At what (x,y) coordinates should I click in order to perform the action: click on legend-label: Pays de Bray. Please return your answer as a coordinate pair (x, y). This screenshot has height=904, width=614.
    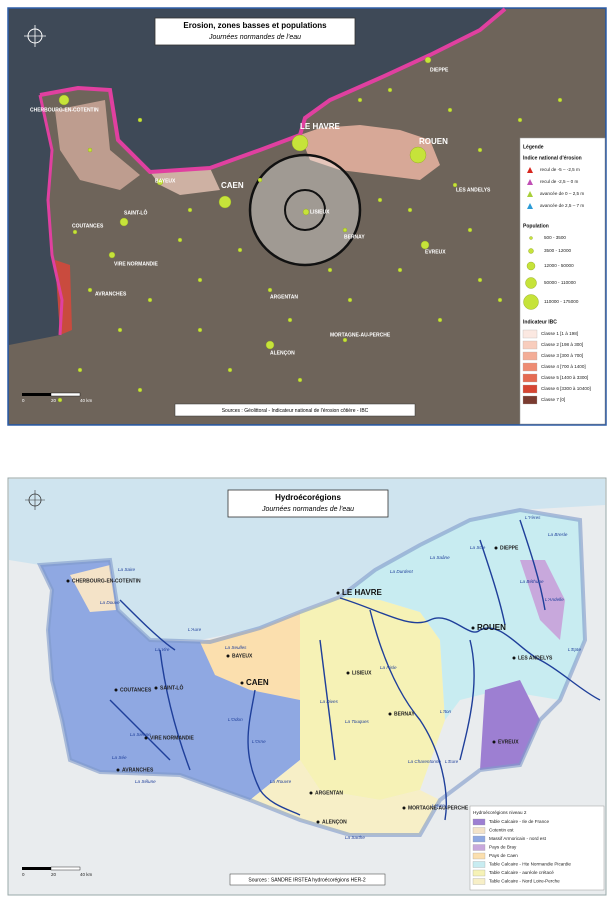
    Looking at the image, I should click on (503, 847).